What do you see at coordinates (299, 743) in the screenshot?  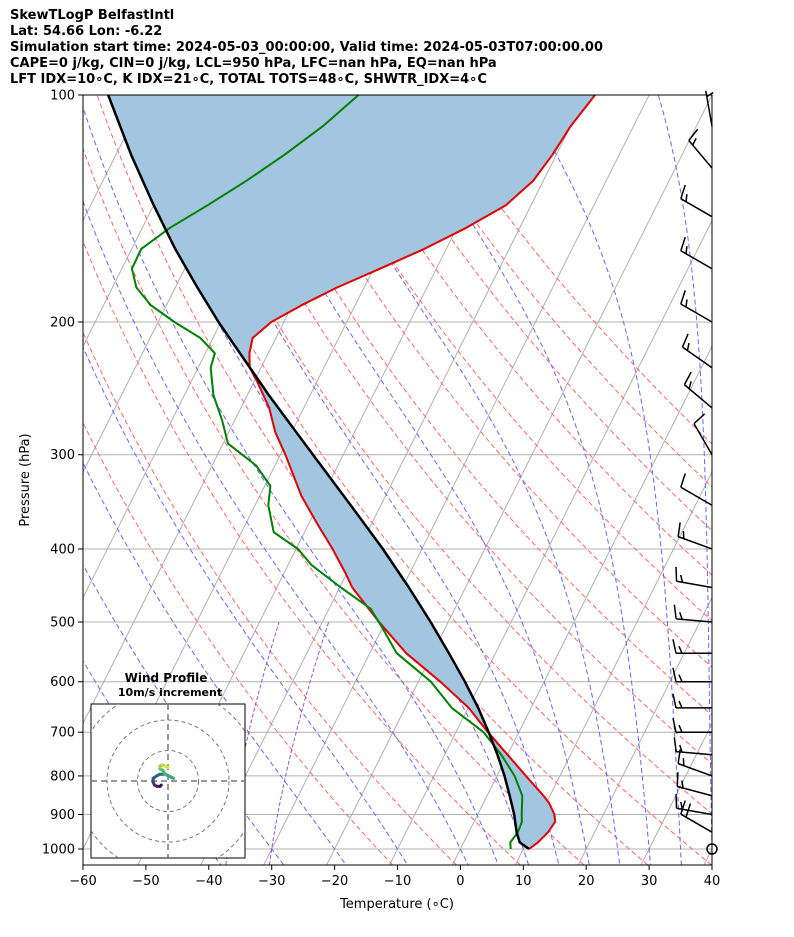 I see `mixing-ratio-line` at bounding box center [299, 743].